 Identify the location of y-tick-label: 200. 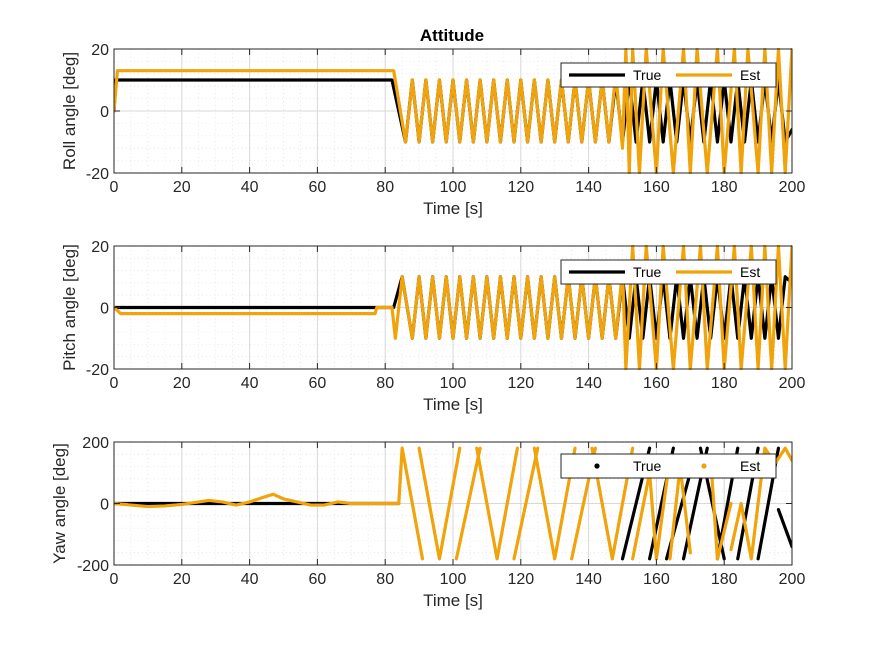
(95, 443).